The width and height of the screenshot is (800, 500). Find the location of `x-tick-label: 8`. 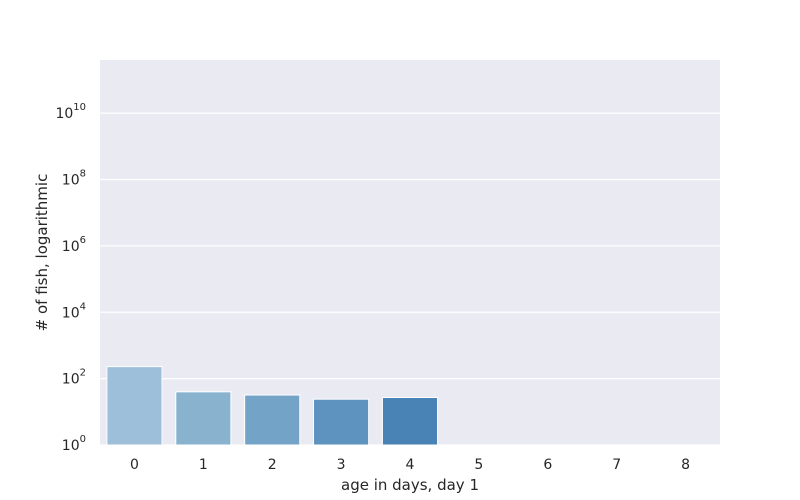

x-tick-label: 8 is located at coordinates (685, 465).